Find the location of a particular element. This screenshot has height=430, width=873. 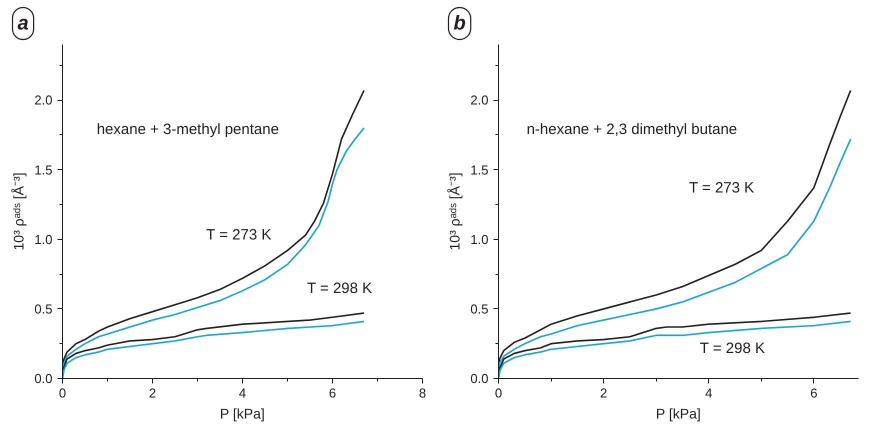

annotation: hexane + 3-methyl pentane is located at coordinates (187, 129).